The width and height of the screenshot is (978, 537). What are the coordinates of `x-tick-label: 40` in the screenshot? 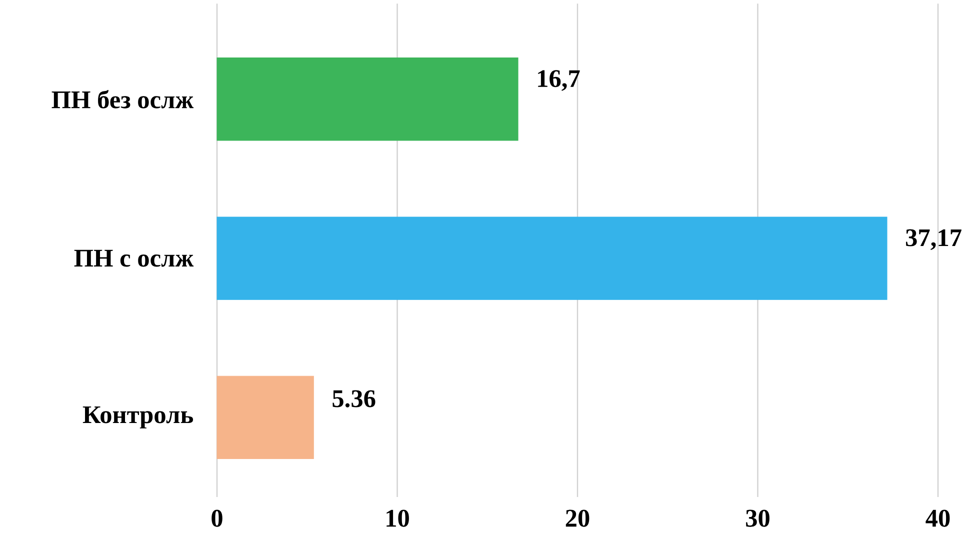 It's located at (938, 518).